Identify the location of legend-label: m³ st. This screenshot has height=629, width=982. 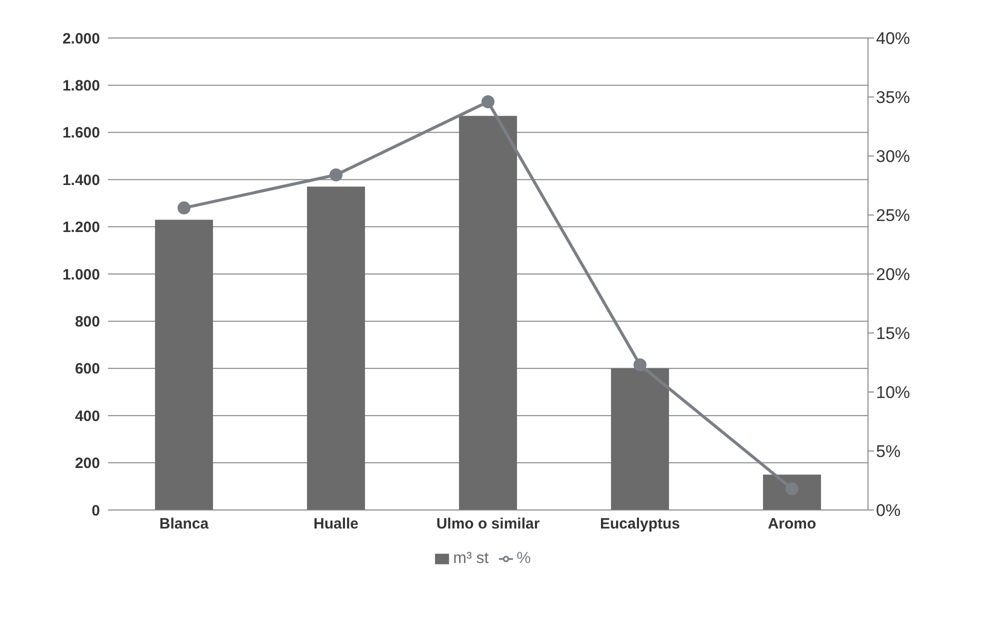
(471, 558).